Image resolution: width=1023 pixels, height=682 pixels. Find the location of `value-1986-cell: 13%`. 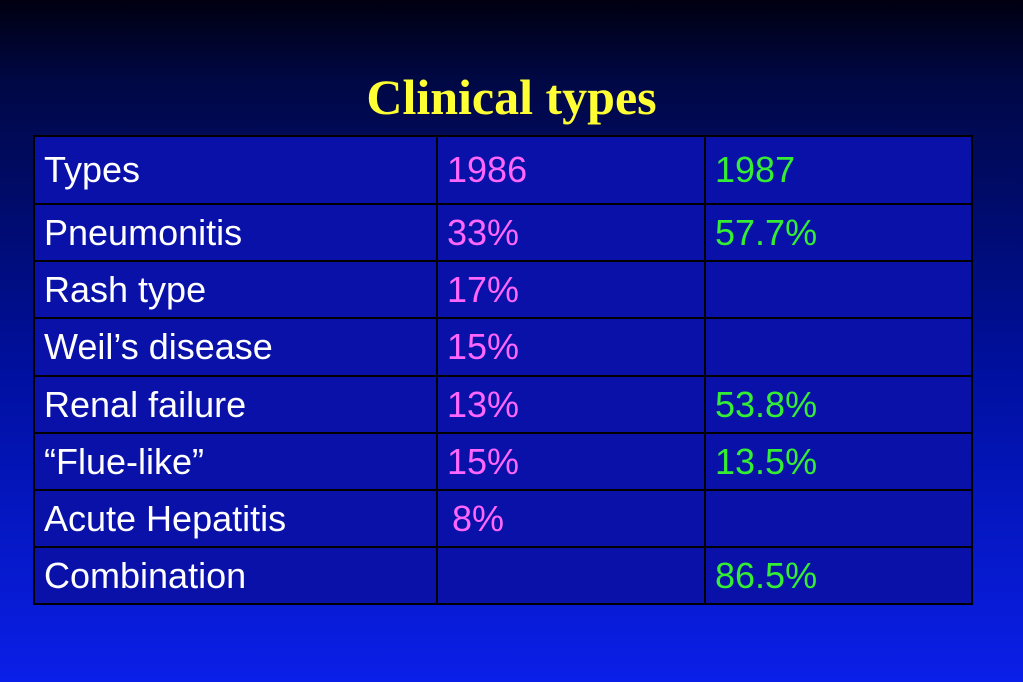

value-1986-cell: 13% is located at coordinates (571, 404).